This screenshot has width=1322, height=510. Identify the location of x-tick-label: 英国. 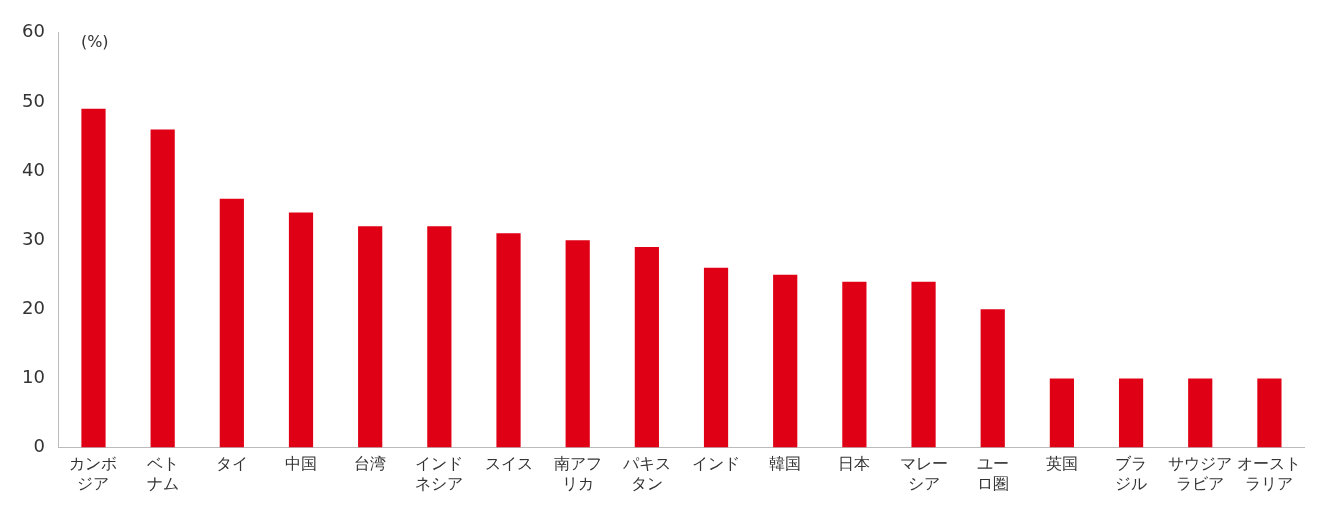
(1061, 464).